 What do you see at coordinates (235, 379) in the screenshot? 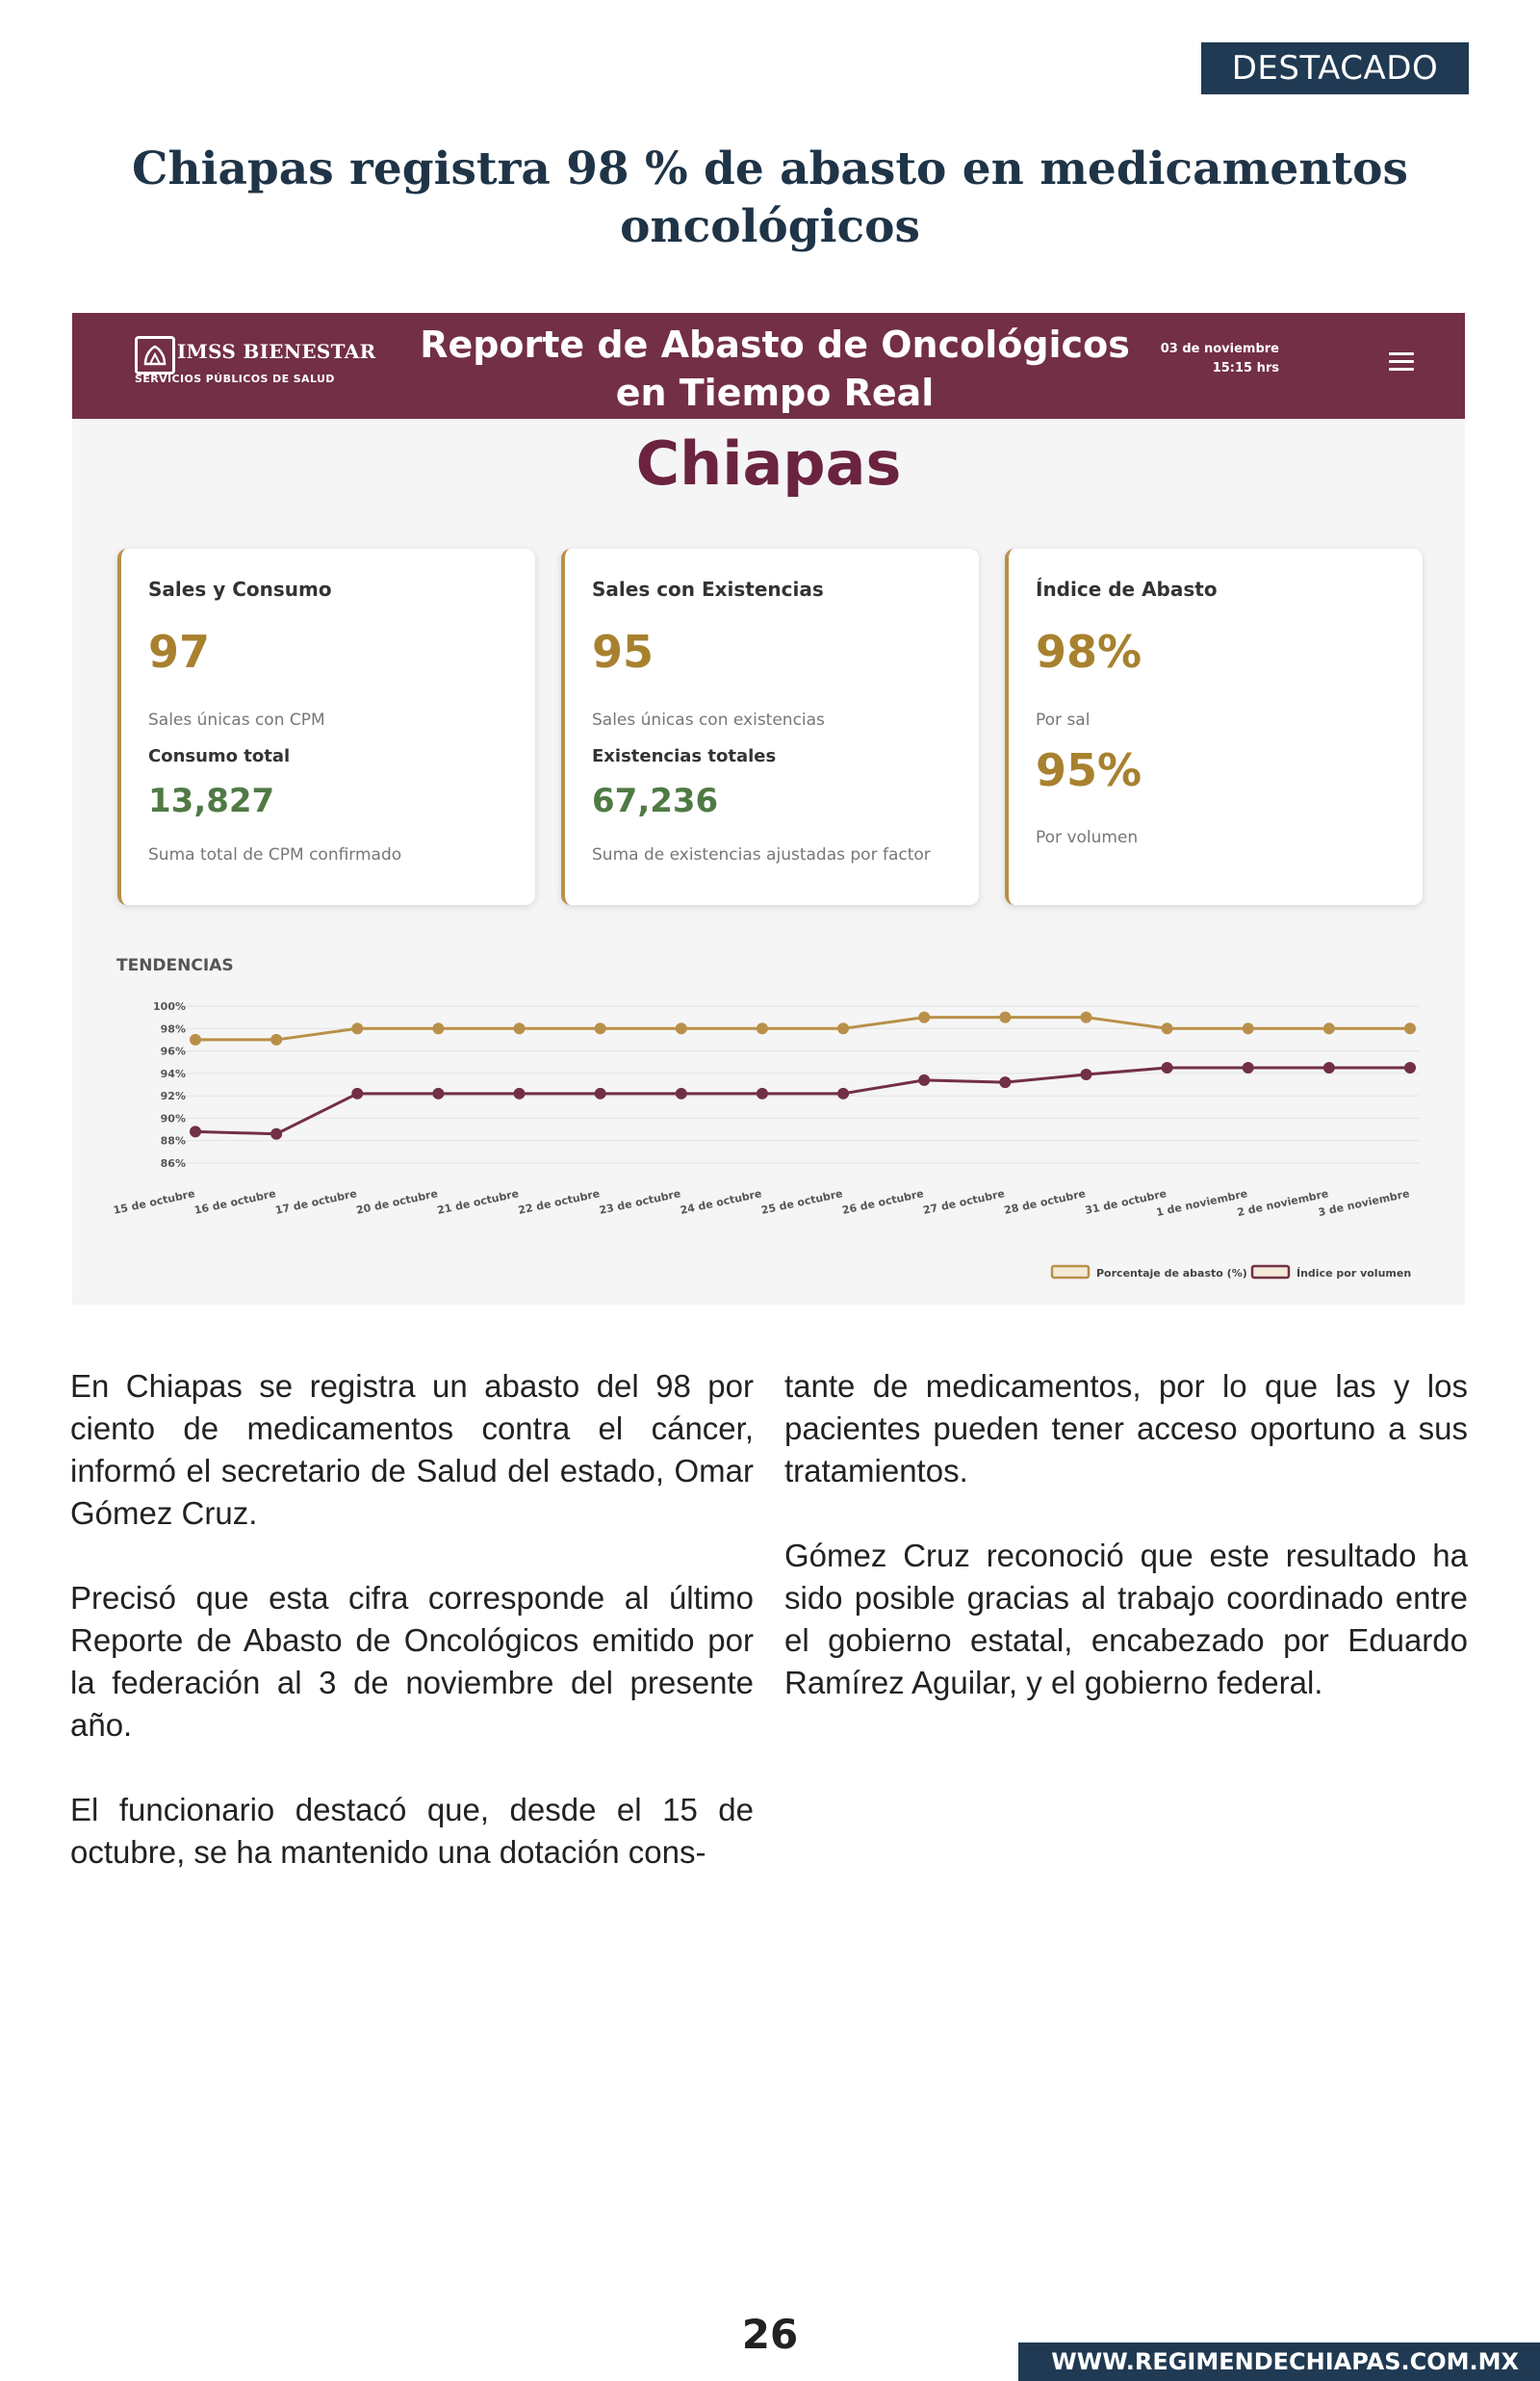
I see `logo-subtitle: SERVICIOS PÚBLICOS DE SALUD` at bounding box center [235, 379].